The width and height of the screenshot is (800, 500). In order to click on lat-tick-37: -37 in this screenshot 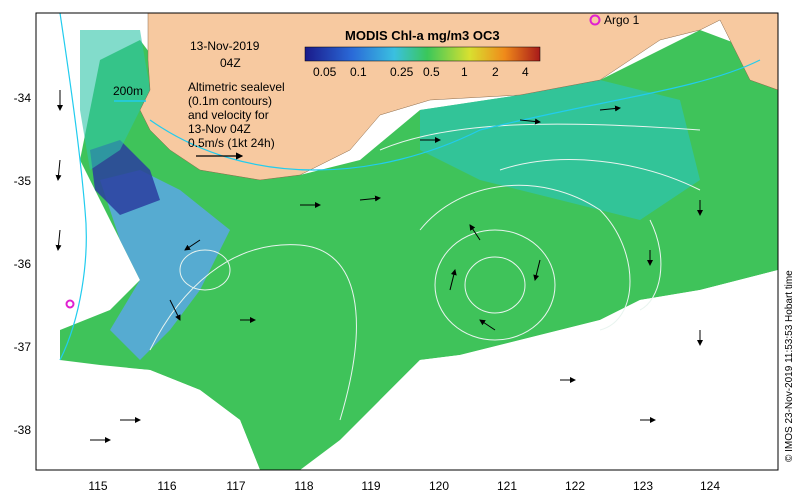, I will do `click(23, 347)`.